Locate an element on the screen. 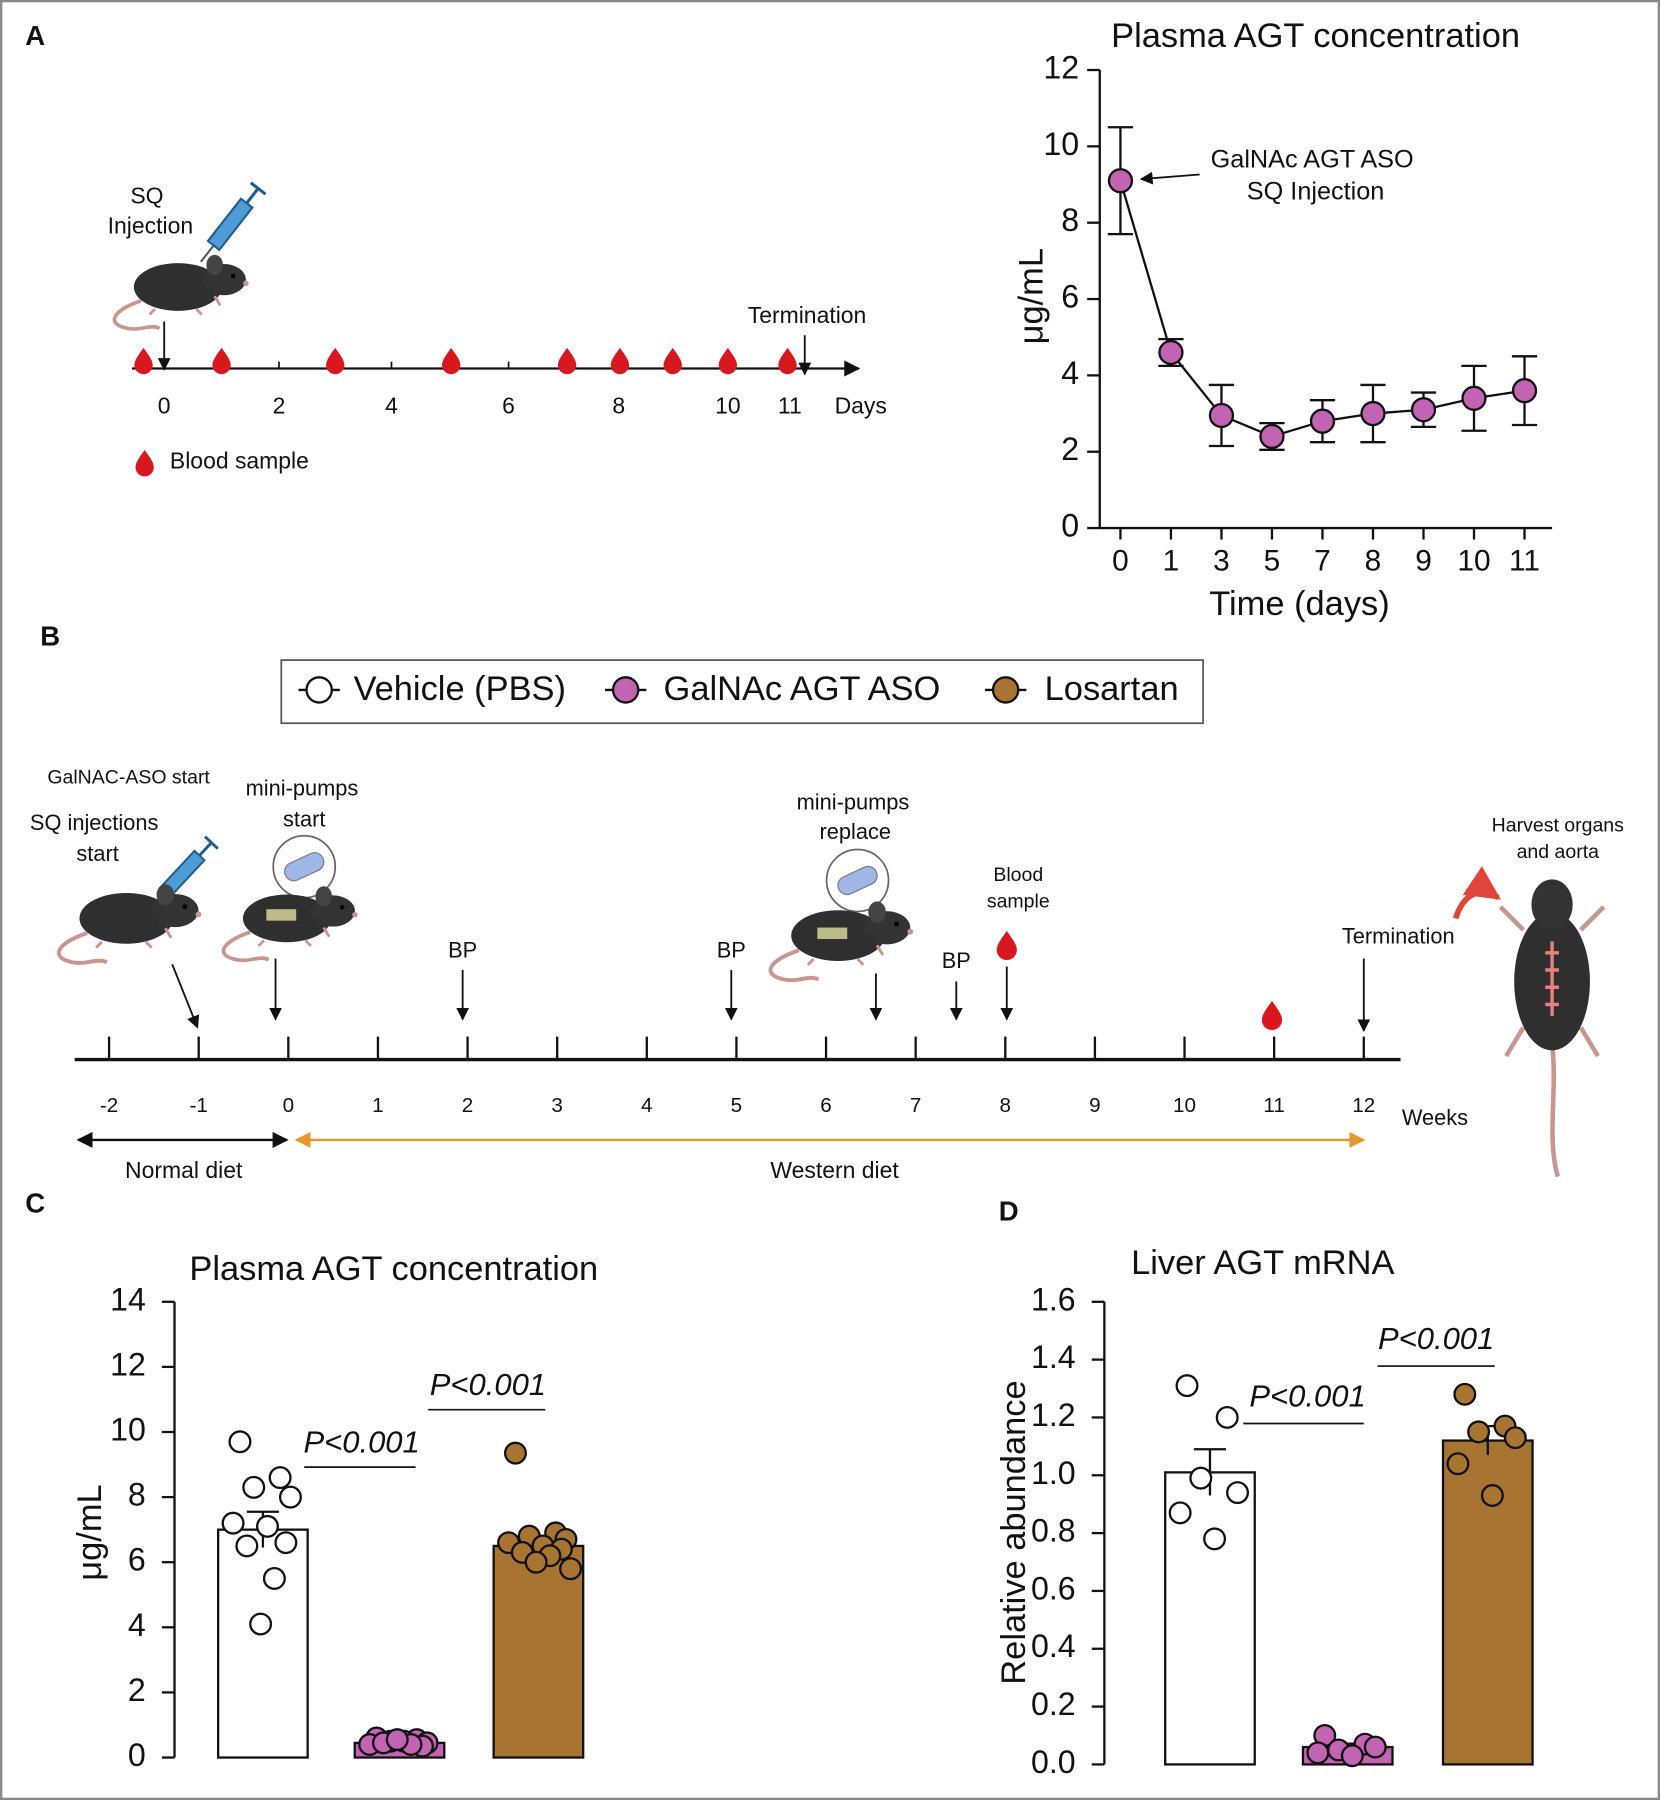  label: 6 is located at coordinates (508, 406).